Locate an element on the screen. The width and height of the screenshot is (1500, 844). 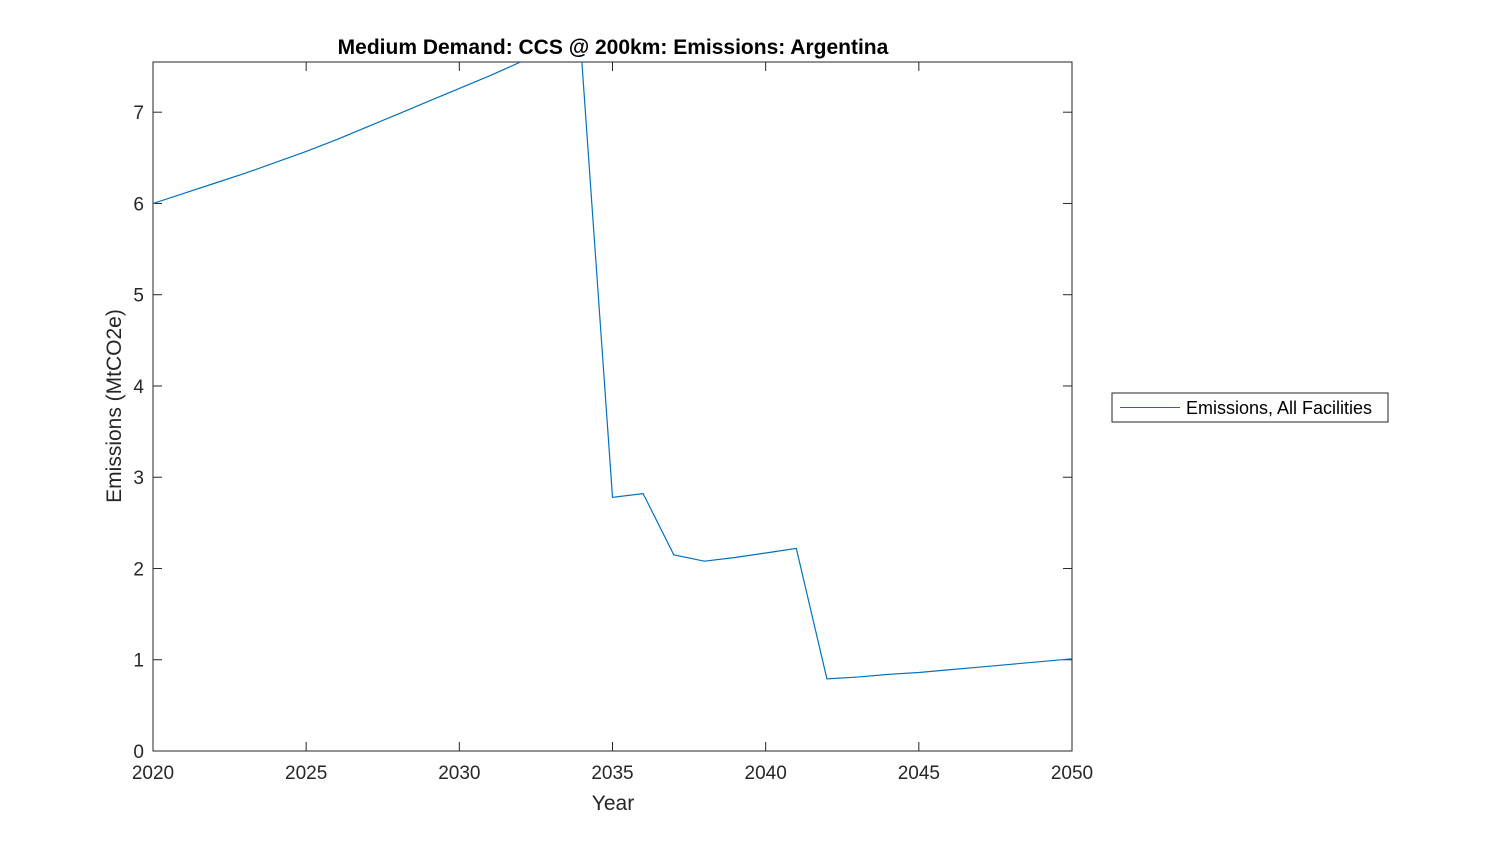
y-tick-label: 7 is located at coordinates (138, 113).